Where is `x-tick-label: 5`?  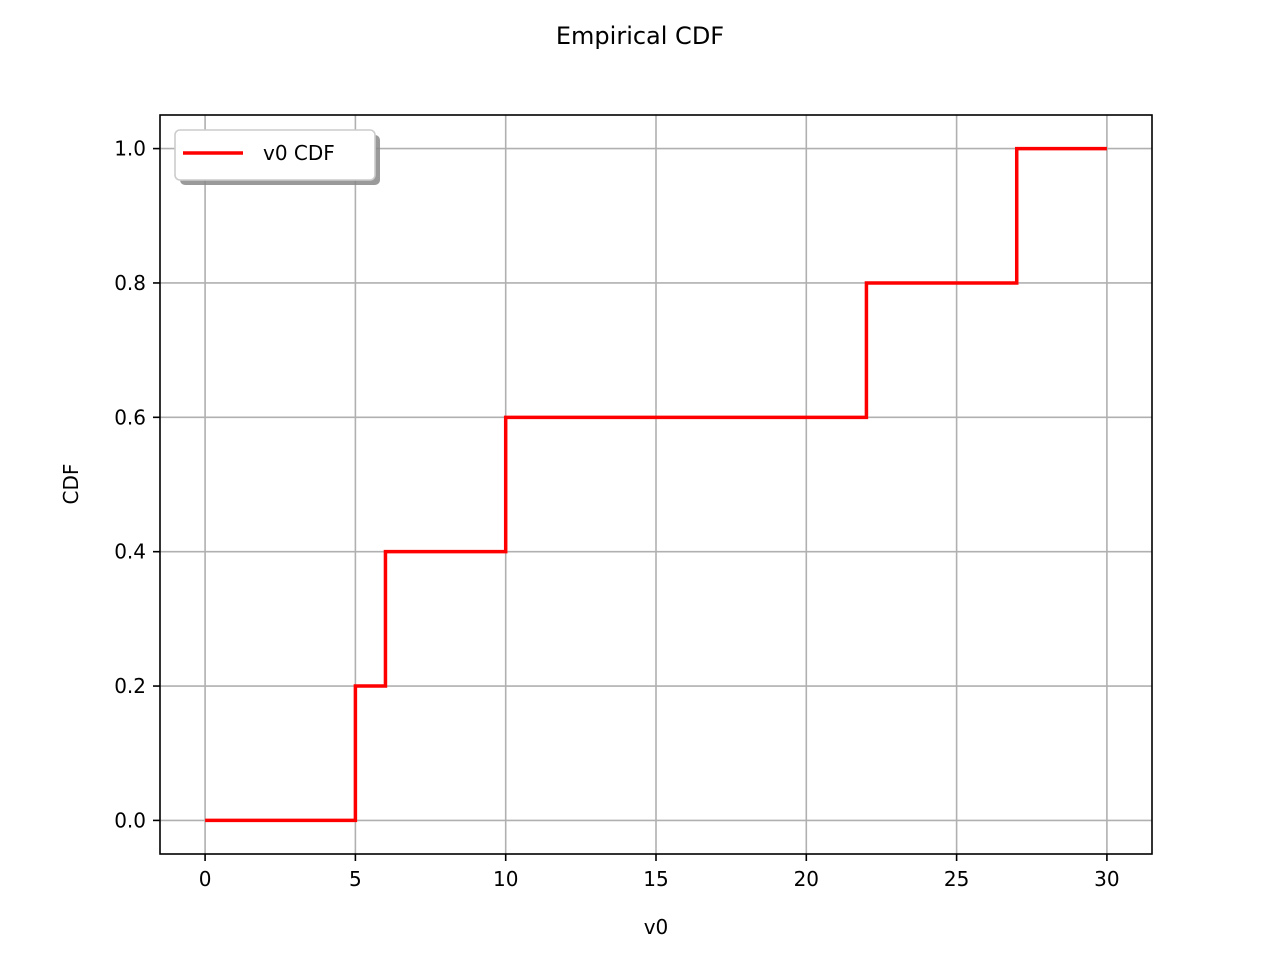
x-tick-label: 5 is located at coordinates (355, 879).